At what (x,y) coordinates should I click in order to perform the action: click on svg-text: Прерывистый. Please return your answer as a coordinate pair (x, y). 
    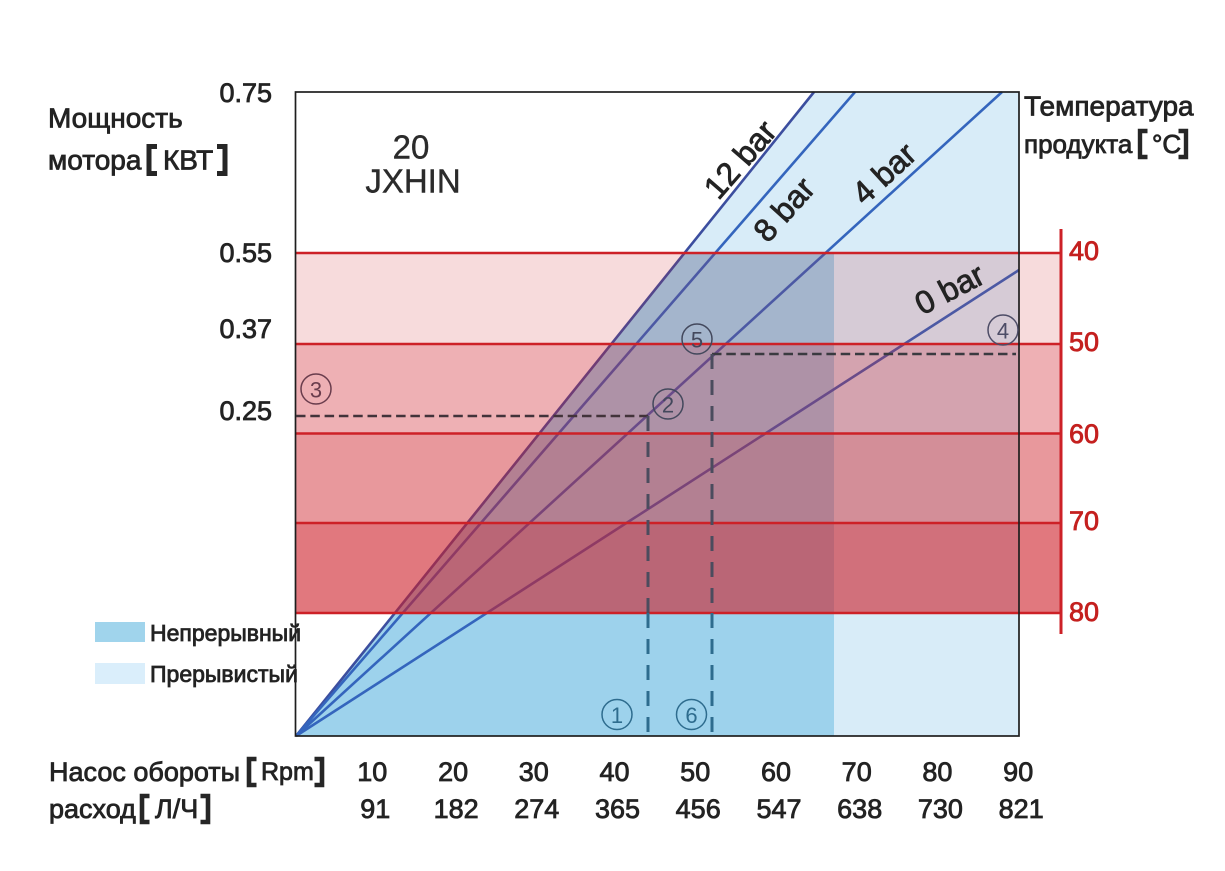
    Looking at the image, I should click on (224, 674).